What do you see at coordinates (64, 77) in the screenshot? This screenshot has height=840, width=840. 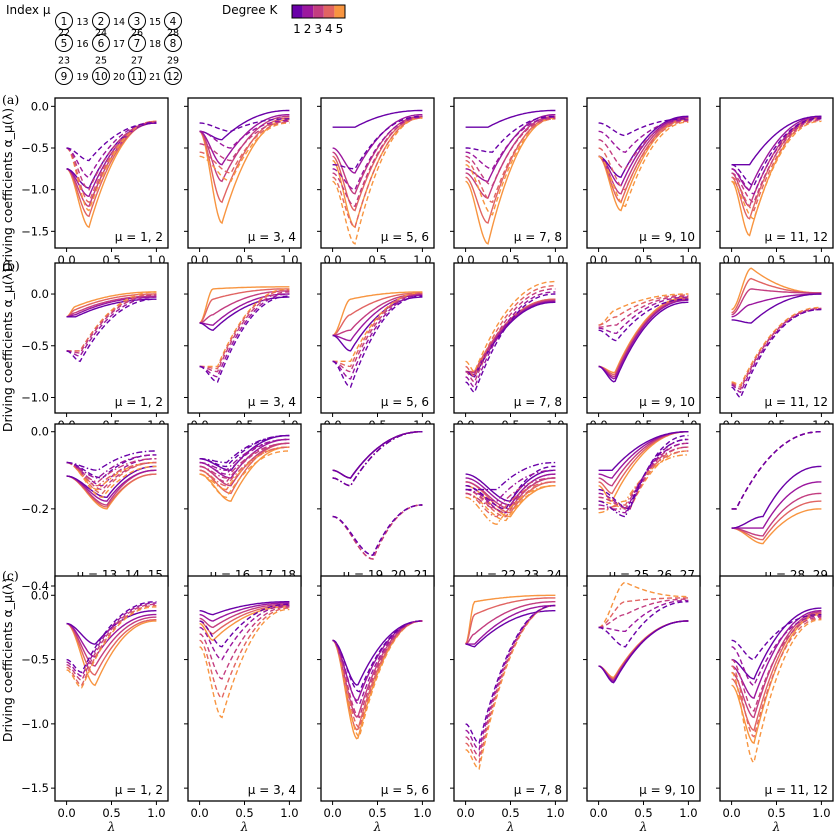 I see `index-node-label: 9` at bounding box center [64, 77].